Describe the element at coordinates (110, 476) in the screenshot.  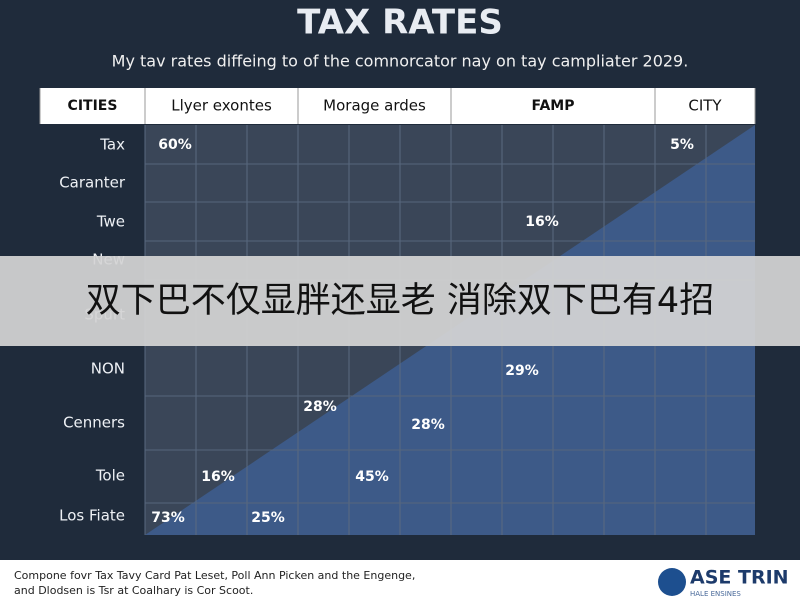
I see `row-label: Tole` at that location.